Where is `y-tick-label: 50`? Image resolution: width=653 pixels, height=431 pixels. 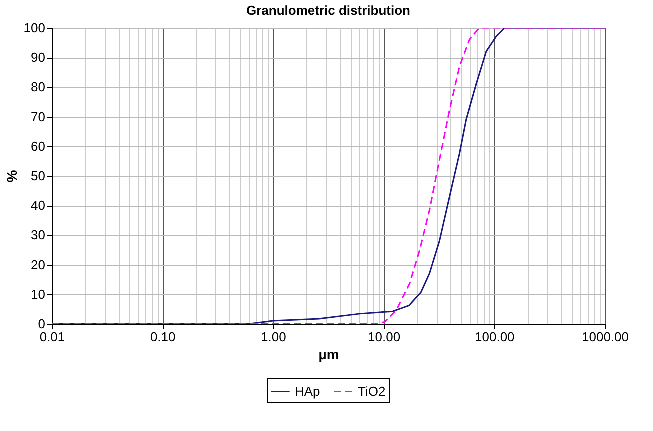 y-tick-label: 50 is located at coordinates (38, 176).